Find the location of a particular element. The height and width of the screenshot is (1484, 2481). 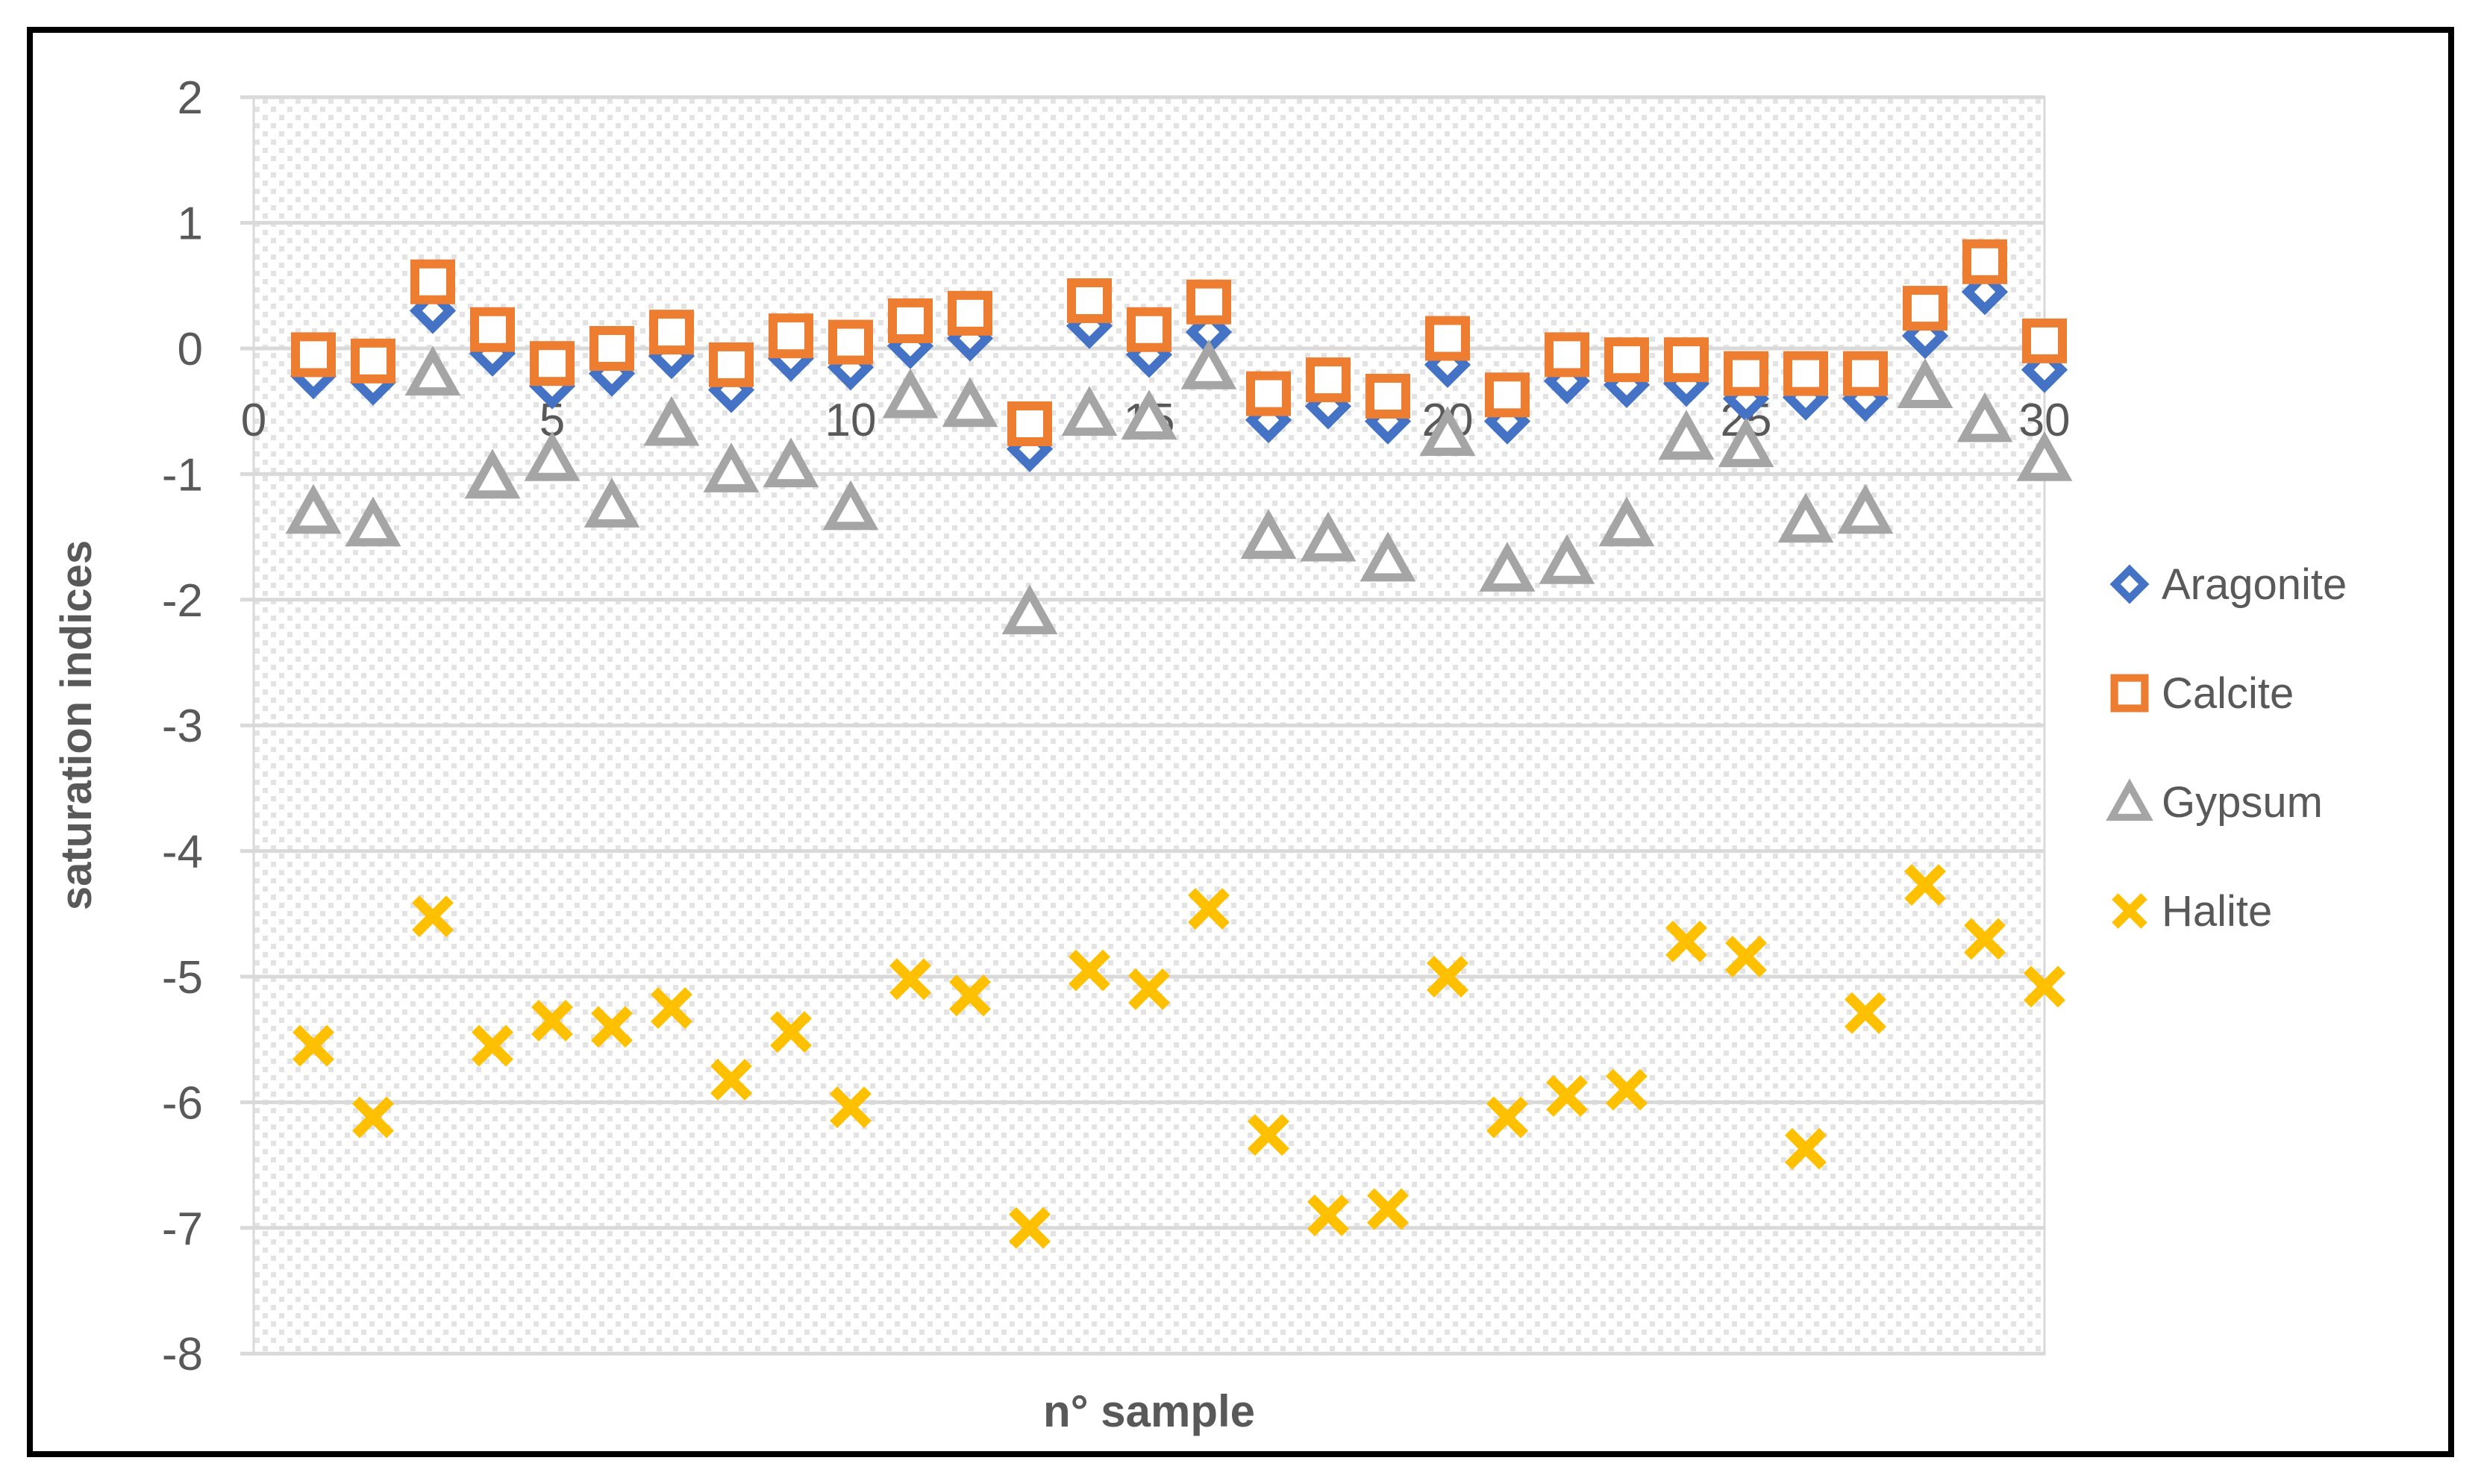

x-tick-label: 0 is located at coordinates (254, 420).